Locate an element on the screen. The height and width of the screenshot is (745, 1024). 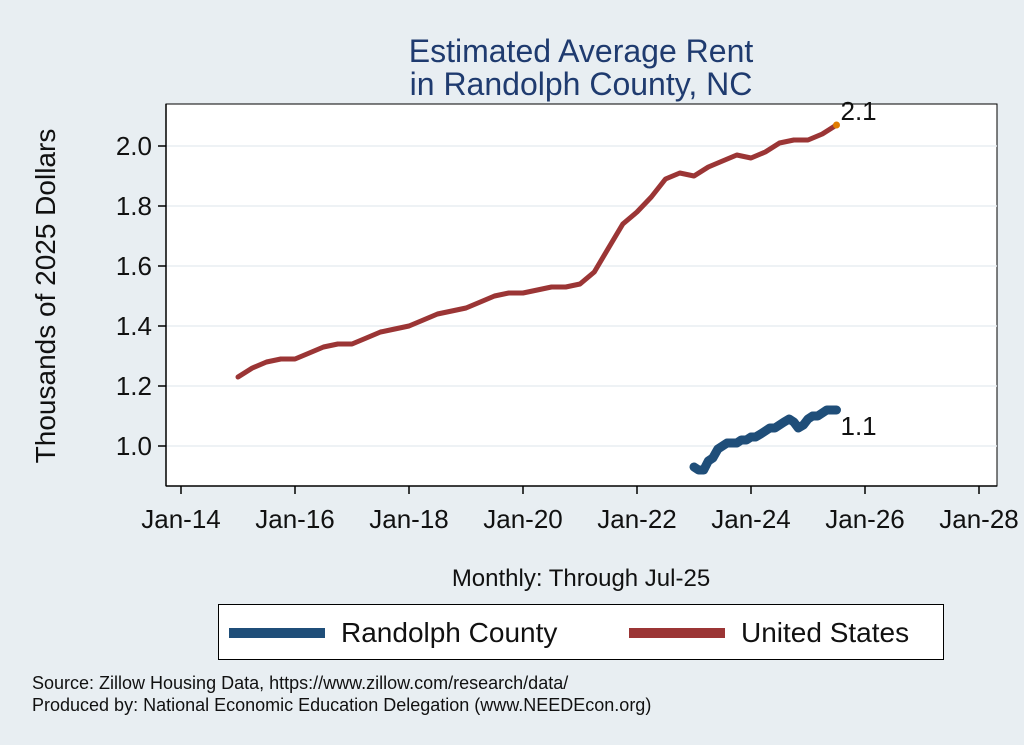
x-tick-label: Jan-26 is located at coordinates (865, 519).